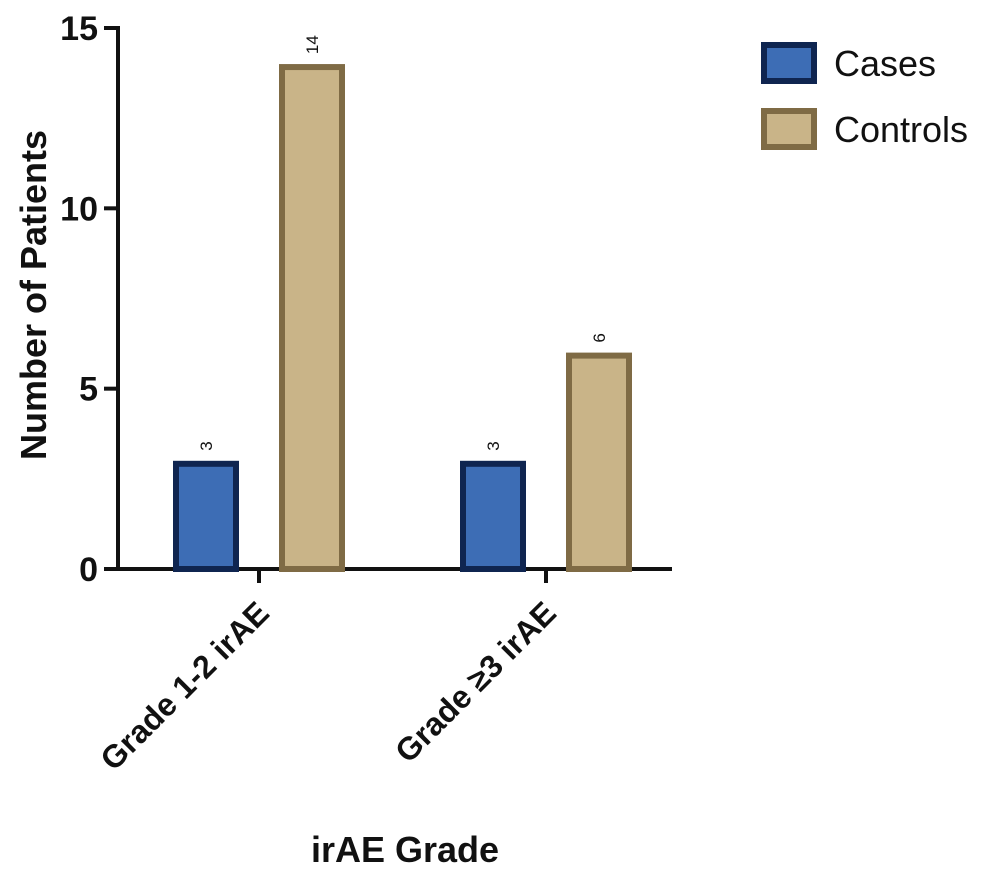  What do you see at coordinates (79, 29) in the screenshot?
I see `y-tick-label: 15` at bounding box center [79, 29].